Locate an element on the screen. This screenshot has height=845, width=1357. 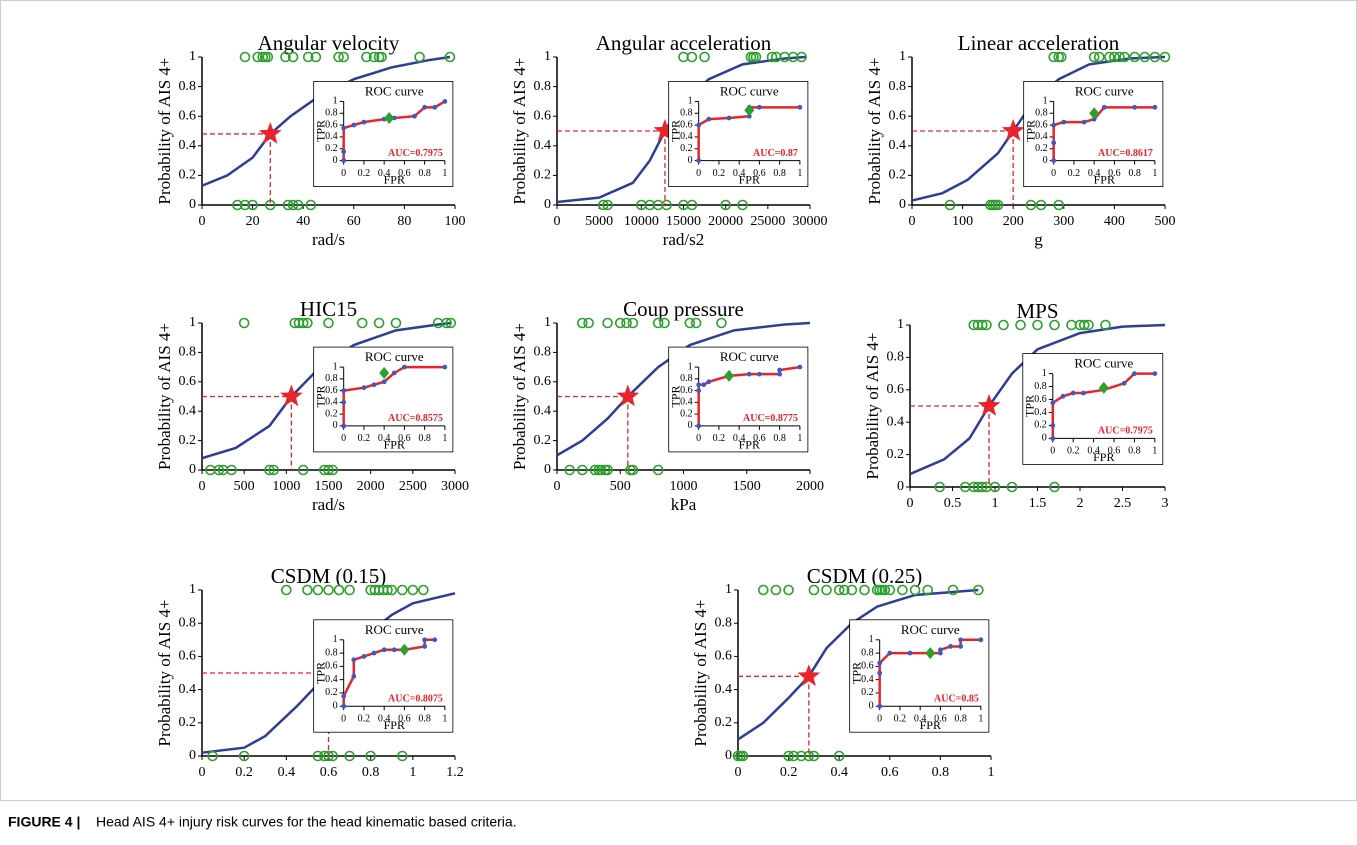
threshold-star is located at coordinates (665, 130).